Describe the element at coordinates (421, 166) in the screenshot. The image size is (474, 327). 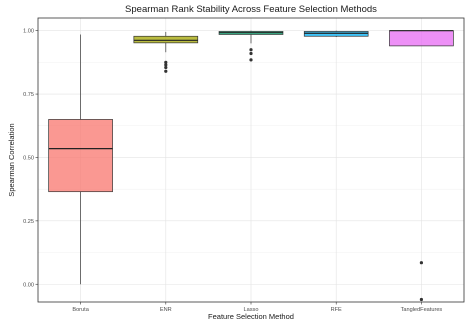
I see `box-tangledfeatures` at that location.